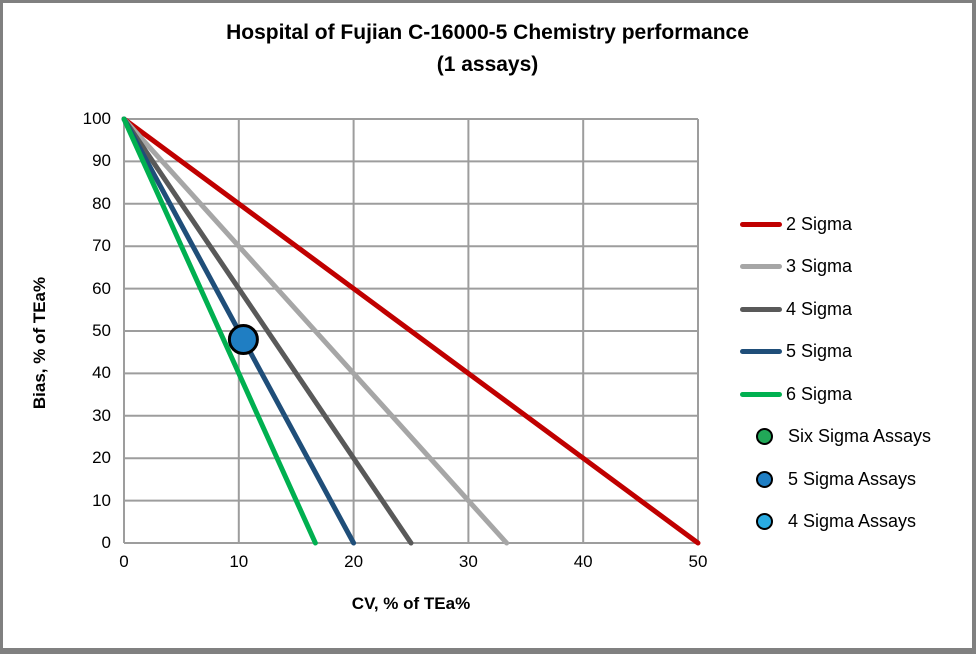 The width and height of the screenshot is (976, 654). I want to click on legend-entry-5-sigma: 5 Sigma, so click(853, 352).